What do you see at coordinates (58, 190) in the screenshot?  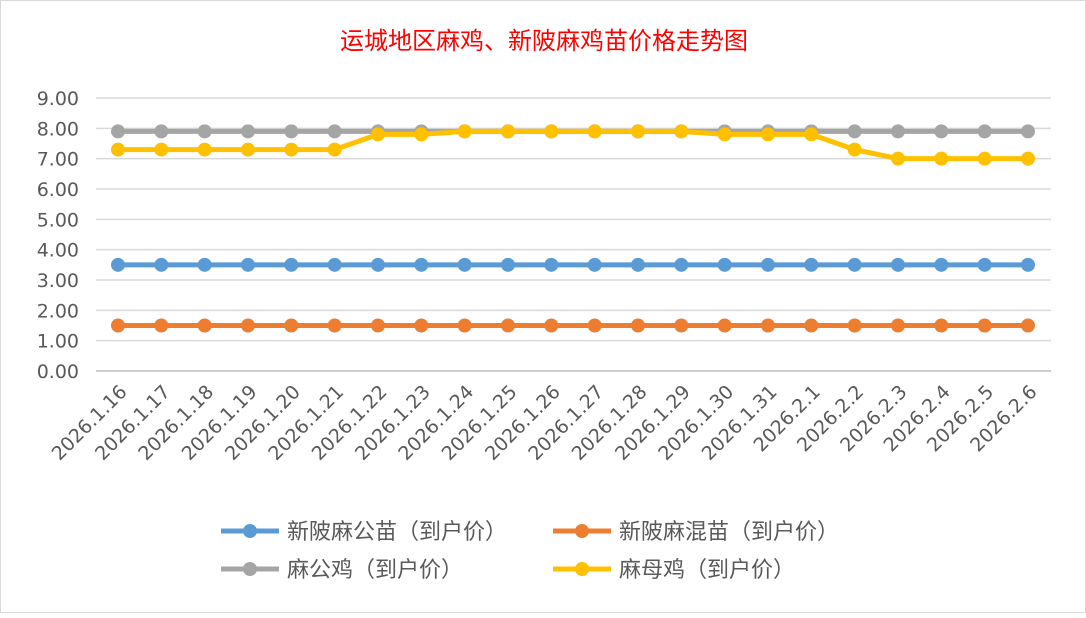 I see `y-tick-label: 6.00` at bounding box center [58, 190].